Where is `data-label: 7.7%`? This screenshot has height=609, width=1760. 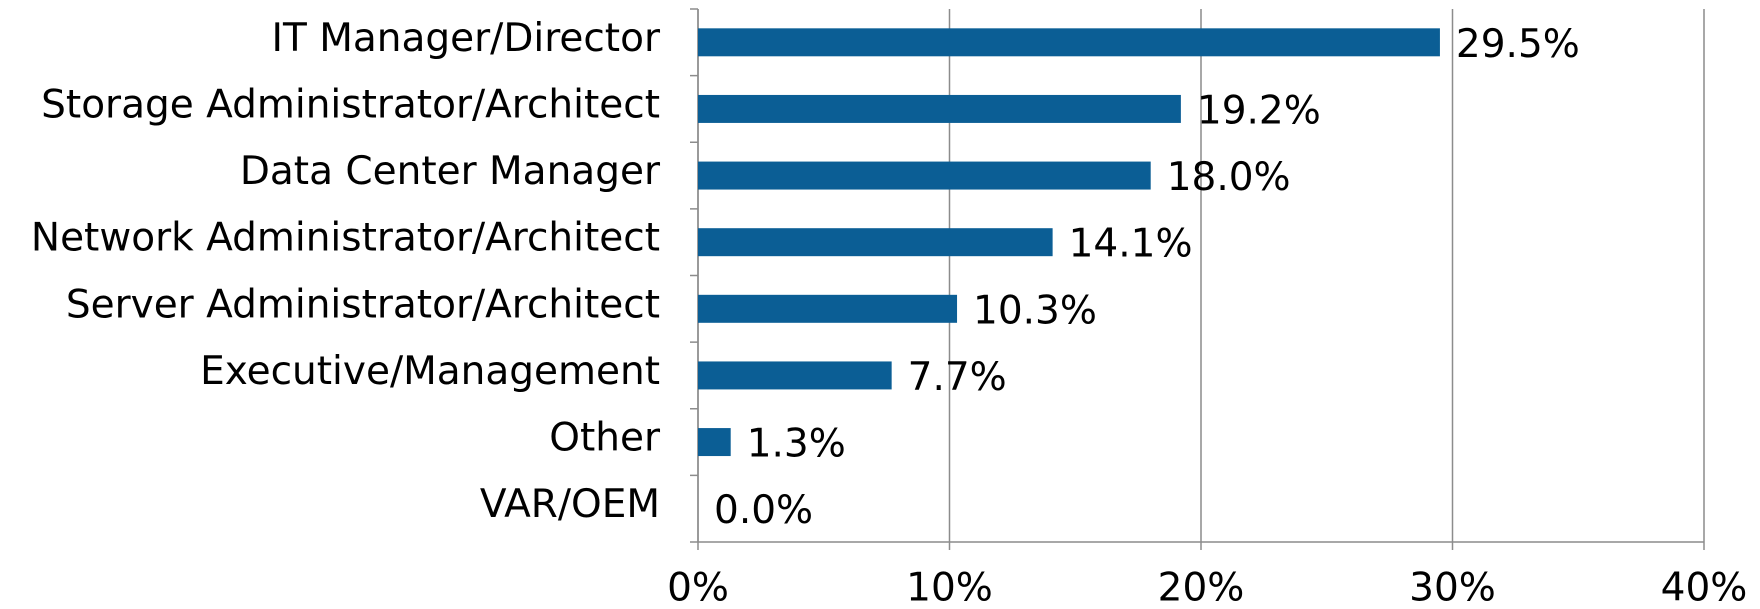
data-label: 7.7% is located at coordinates (957, 377).